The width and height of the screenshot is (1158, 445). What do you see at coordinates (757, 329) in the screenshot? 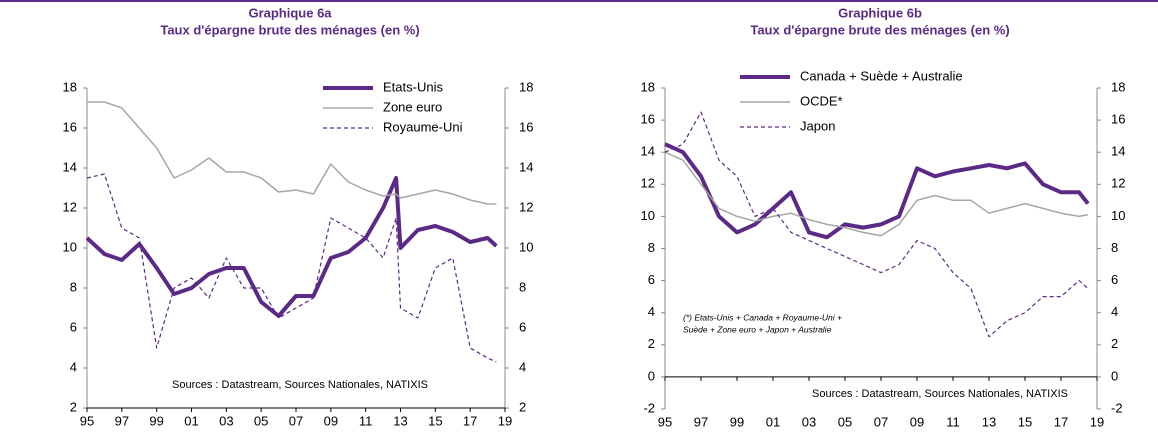
I see `footnote: Suède + Zone euro + Japon + Australie` at bounding box center [757, 329].